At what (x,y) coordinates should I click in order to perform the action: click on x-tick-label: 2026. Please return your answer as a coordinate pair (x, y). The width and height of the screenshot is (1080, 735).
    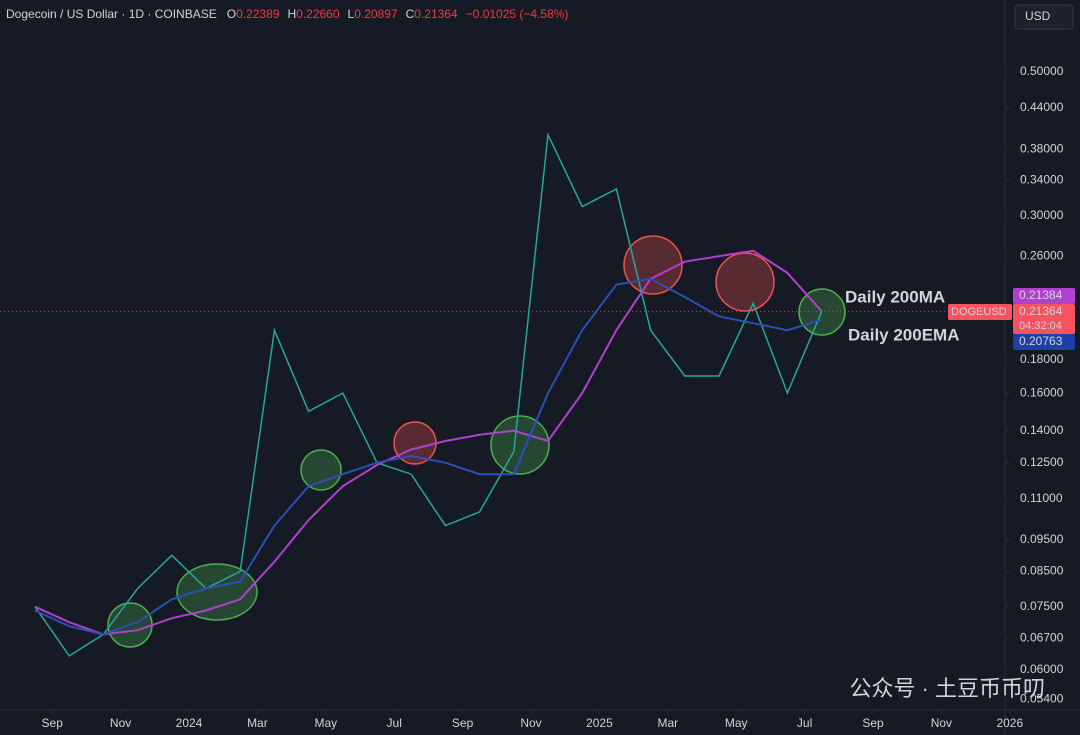
    Looking at the image, I should click on (1009, 723).